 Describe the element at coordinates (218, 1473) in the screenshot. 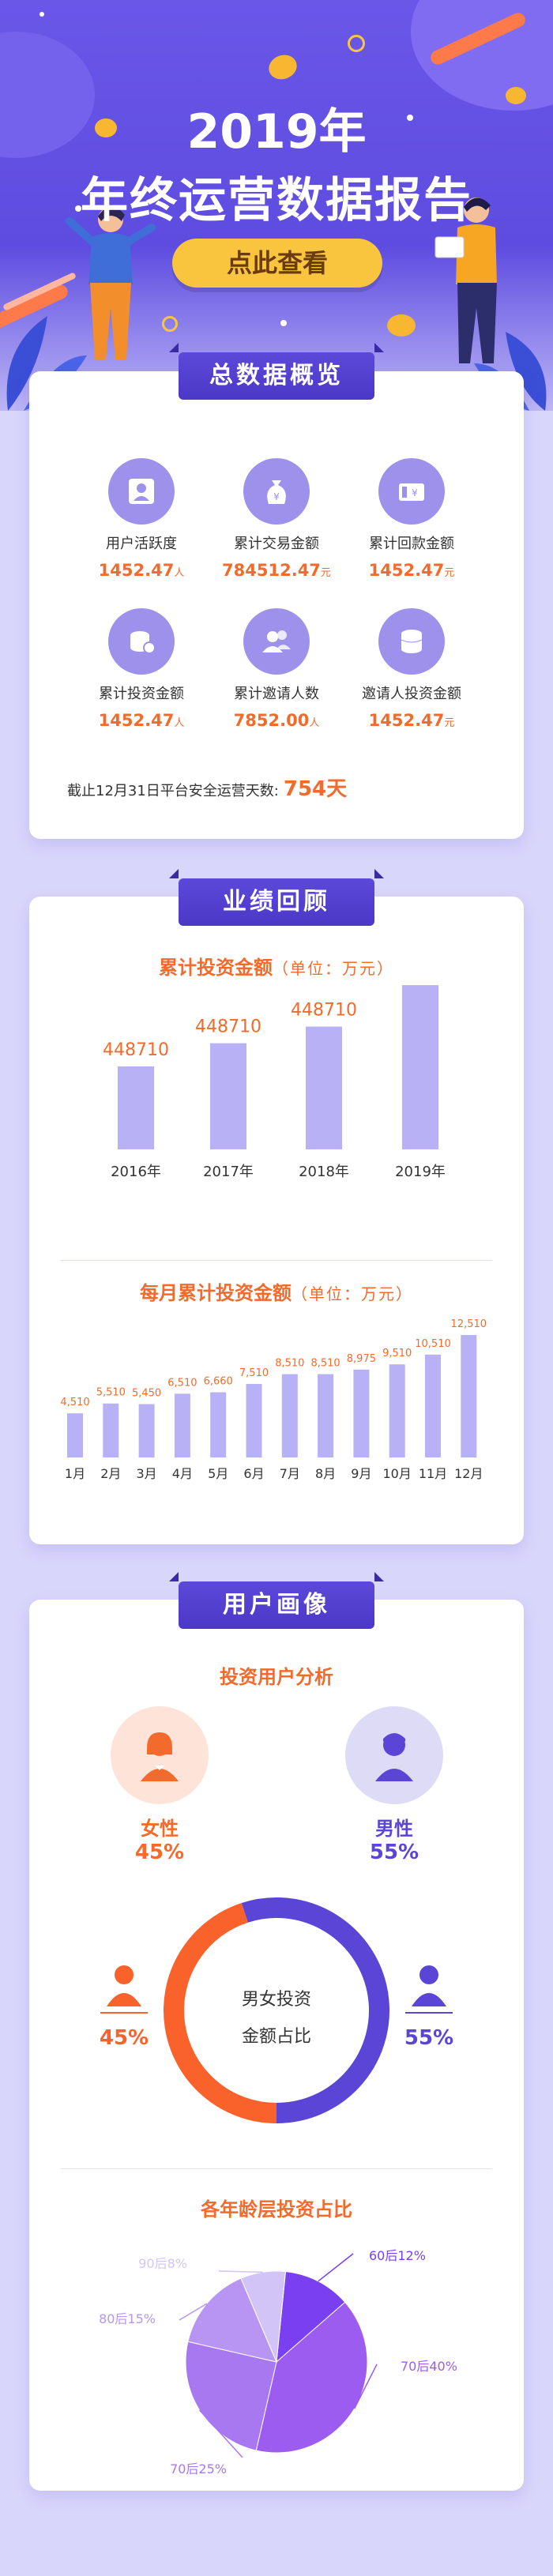

I see `tick-label: 5月` at that location.